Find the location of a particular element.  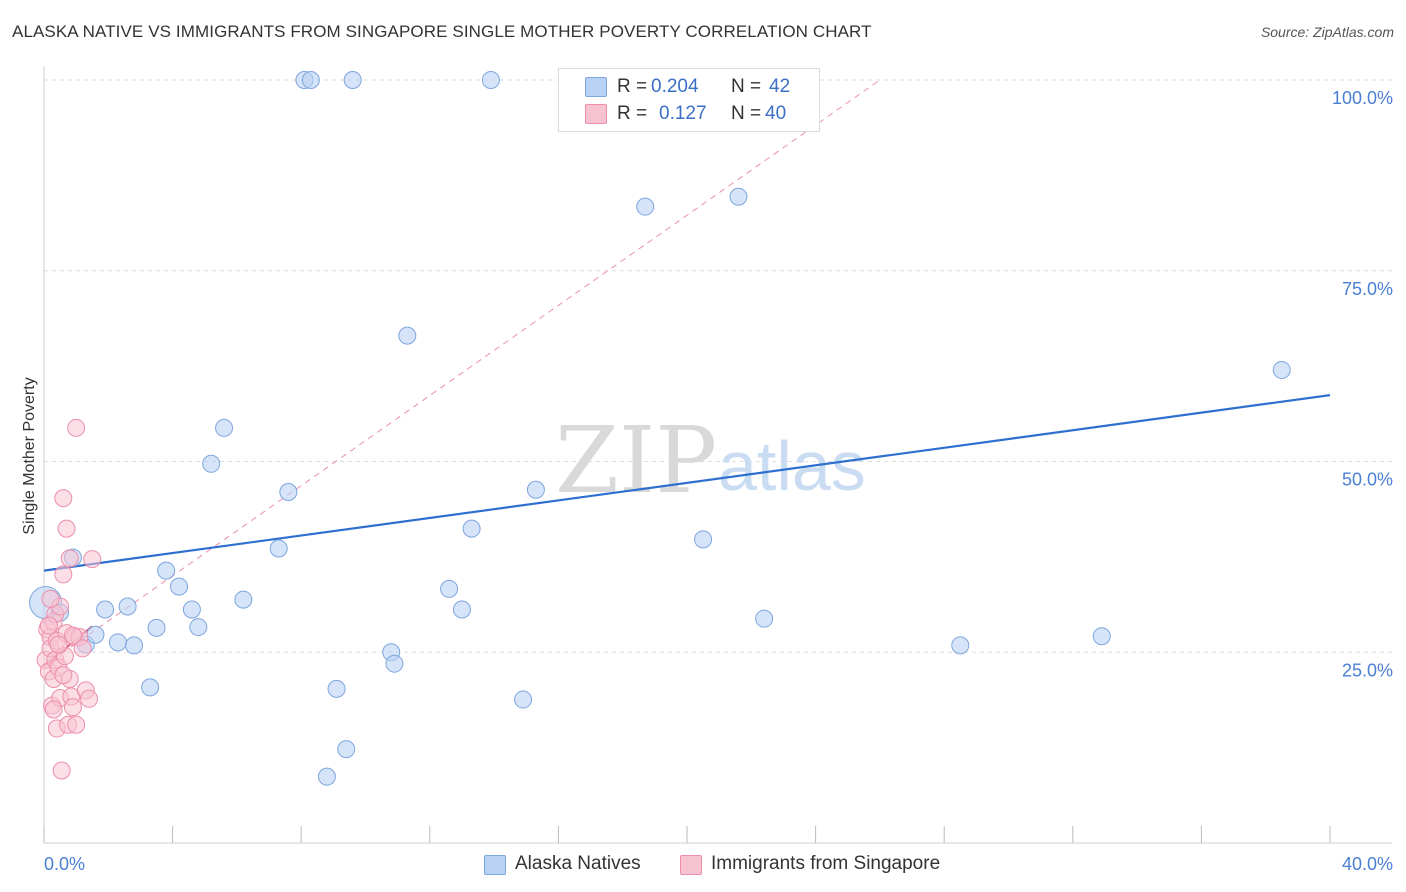

legend-n-value: 42 is located at coordinates (780, 86).